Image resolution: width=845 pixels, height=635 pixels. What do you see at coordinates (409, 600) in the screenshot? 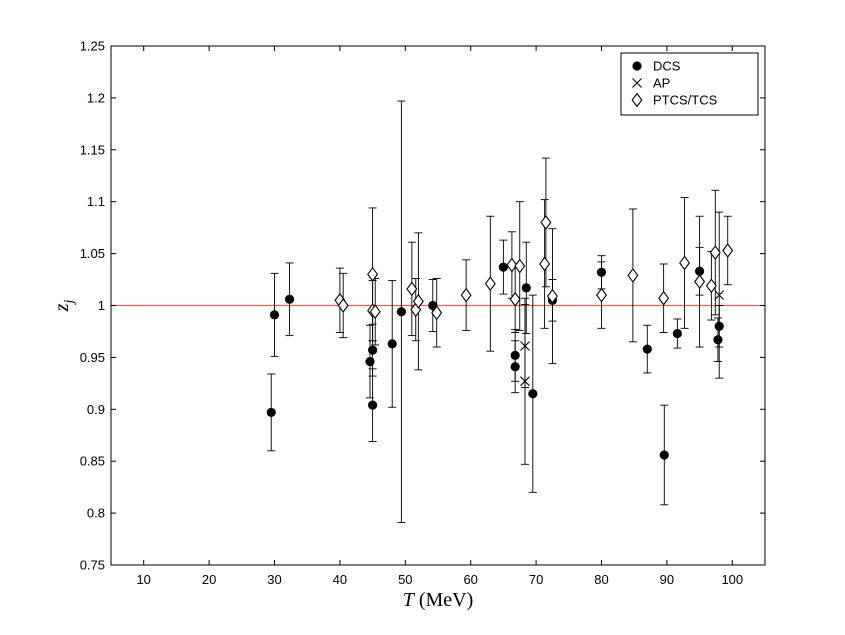
I see `x-axis-variable: T` at bounding box center [409, 600].